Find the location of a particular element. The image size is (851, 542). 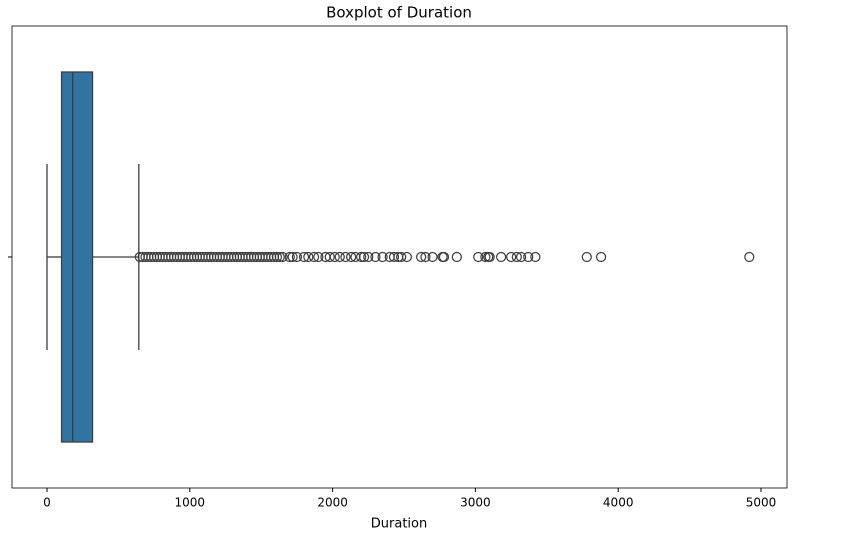

box is located at coordinates (77, 257).